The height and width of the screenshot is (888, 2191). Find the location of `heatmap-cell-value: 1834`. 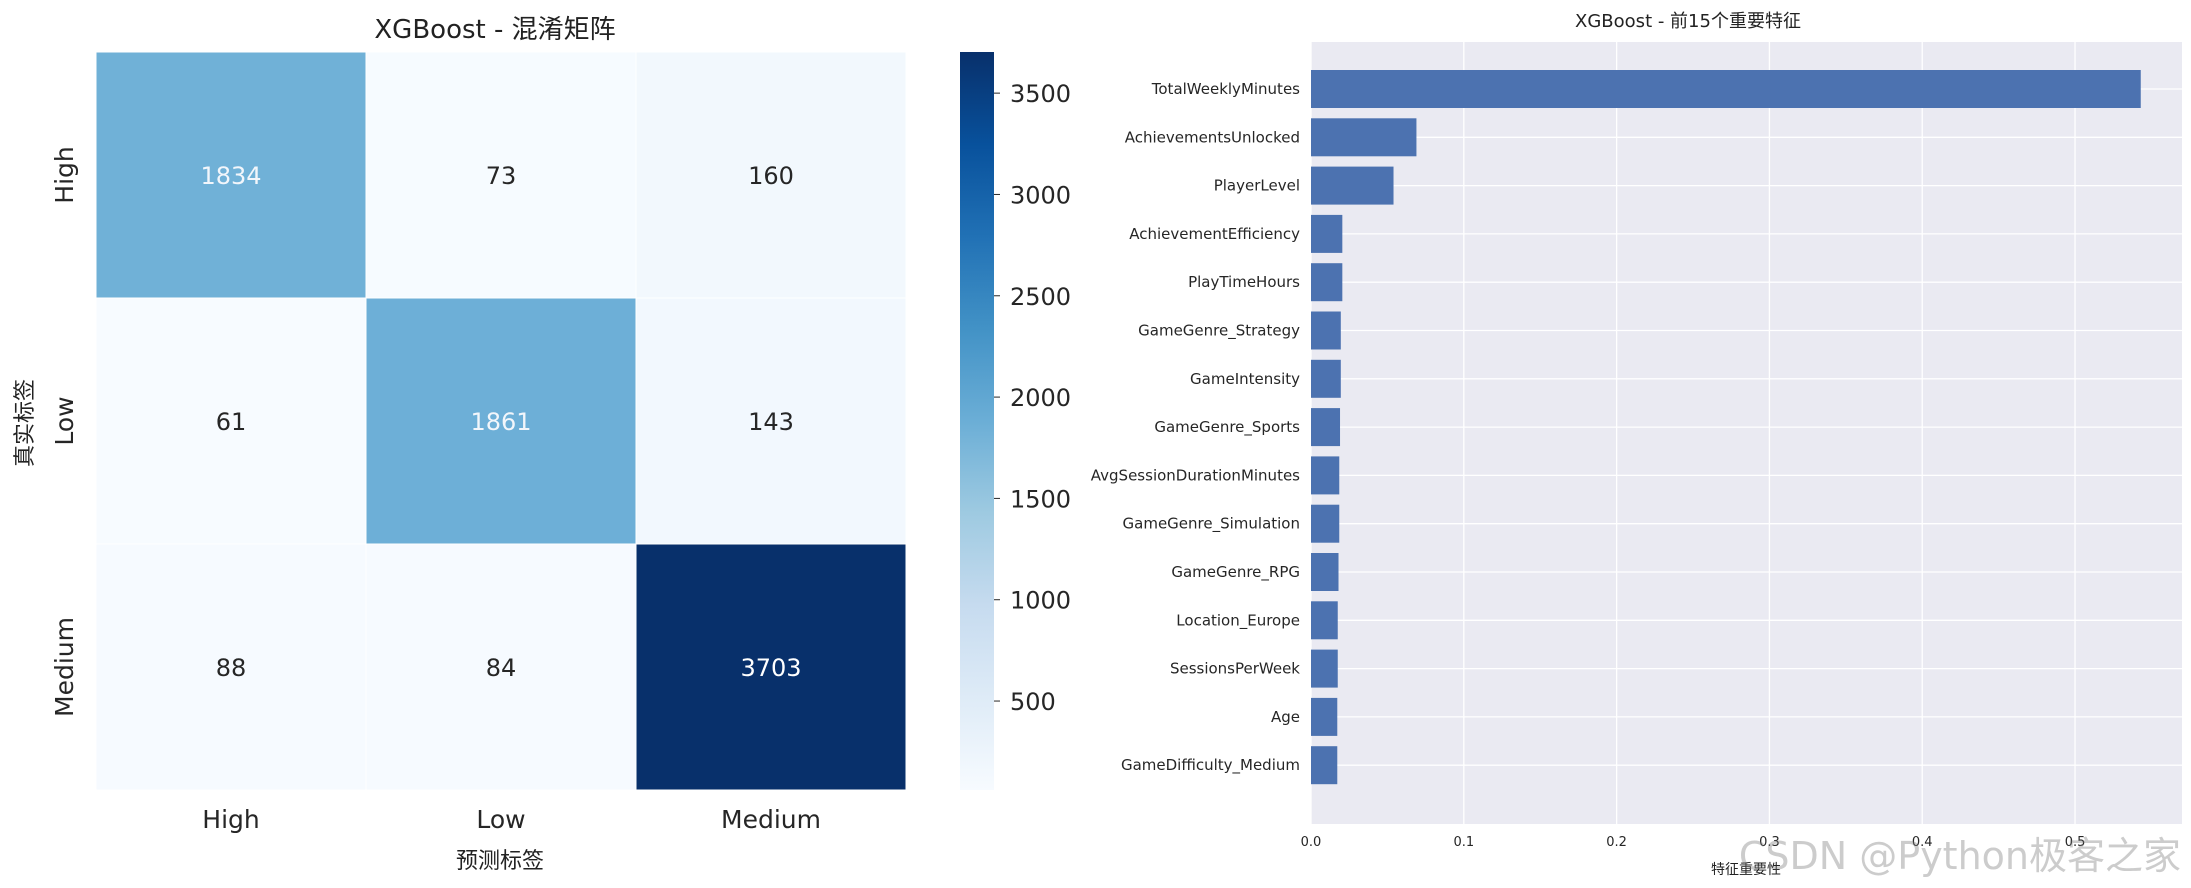

heatmap-cell-value: 1834 is located at coordinates (230, 176).